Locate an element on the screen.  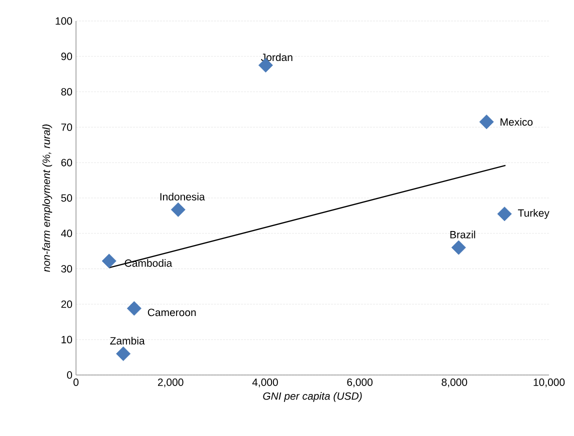
y-tick-label: 0 is located at coordinates (69, 375).